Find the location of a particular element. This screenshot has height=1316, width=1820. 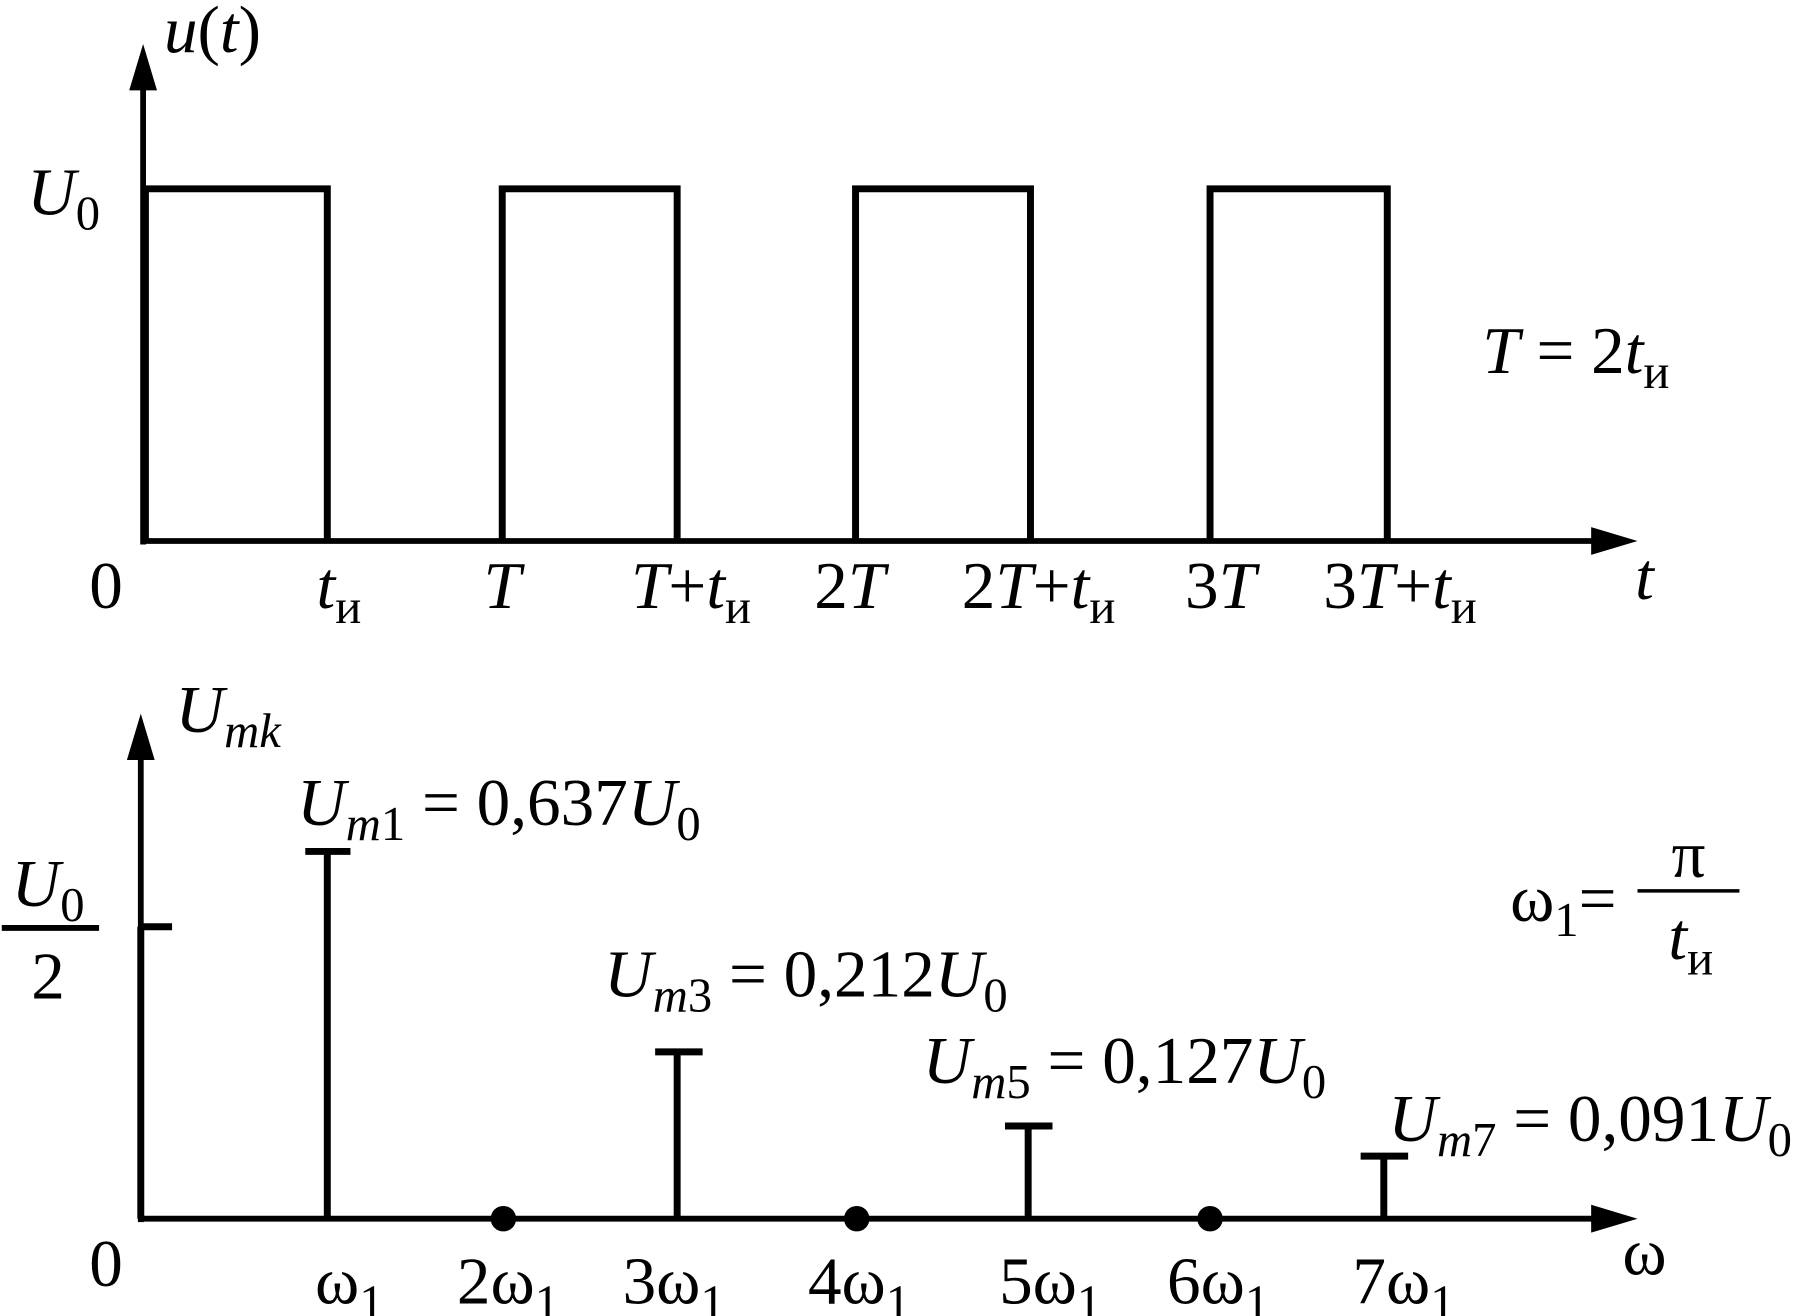

fraction-denominator: tи is located at coordinates (1690, 942).